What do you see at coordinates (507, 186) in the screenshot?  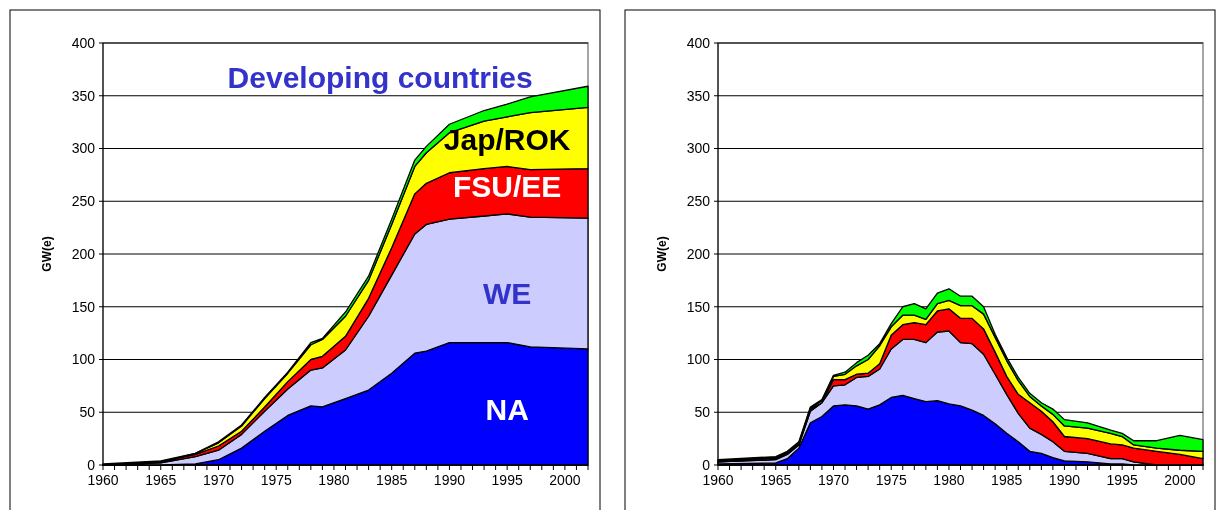 I see `series-label: FSU/EE` at bounding box center [507, 186].